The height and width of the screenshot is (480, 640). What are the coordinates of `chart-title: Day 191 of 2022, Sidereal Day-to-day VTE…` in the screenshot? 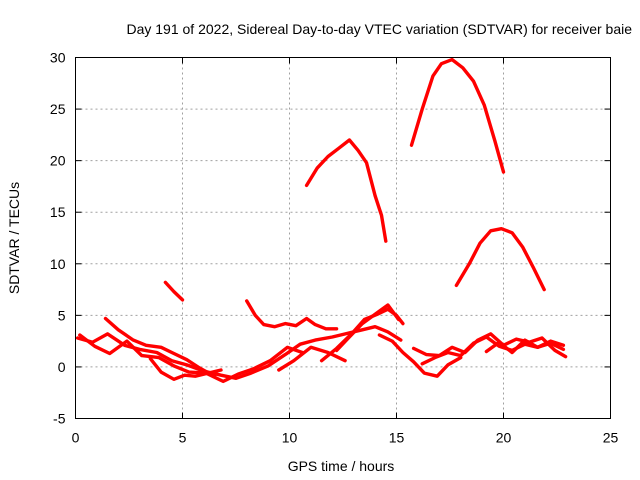 It's located at (379, 29).